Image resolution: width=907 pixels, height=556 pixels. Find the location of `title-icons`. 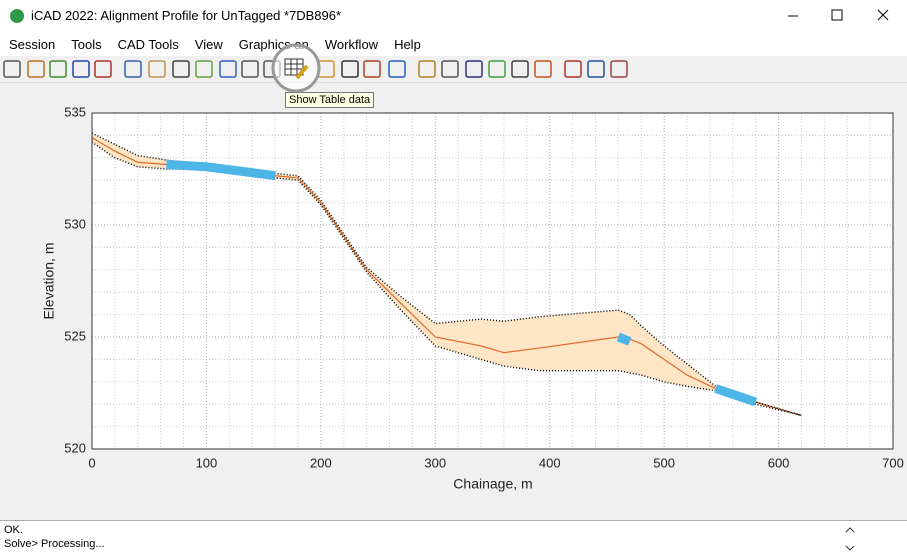

title-icons is located at coordinates (449, 16).